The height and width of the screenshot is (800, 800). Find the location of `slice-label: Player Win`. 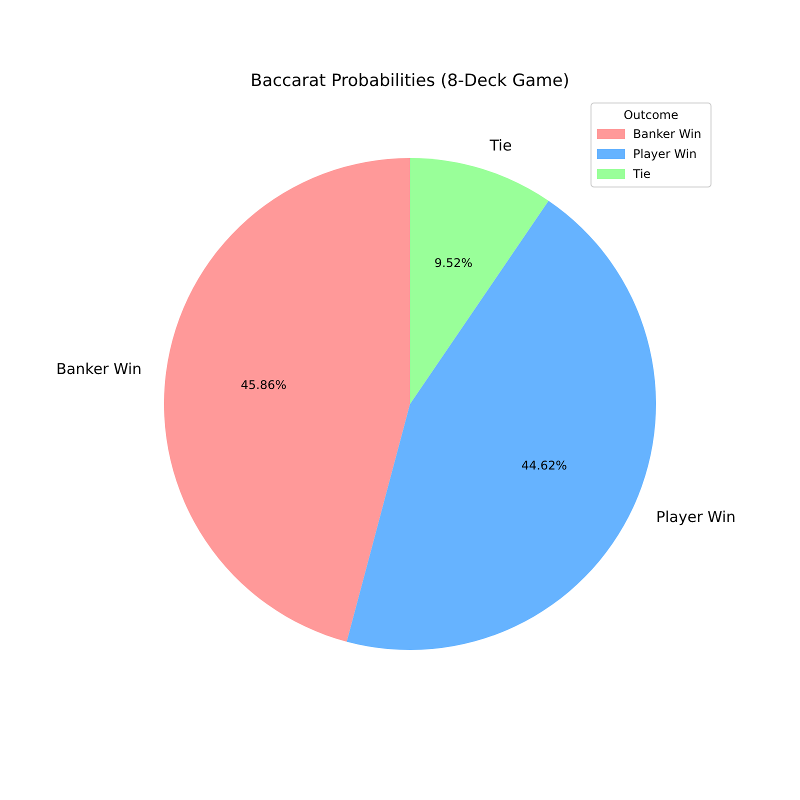

slice-label: Player Win is located at coordinates (696, 517).